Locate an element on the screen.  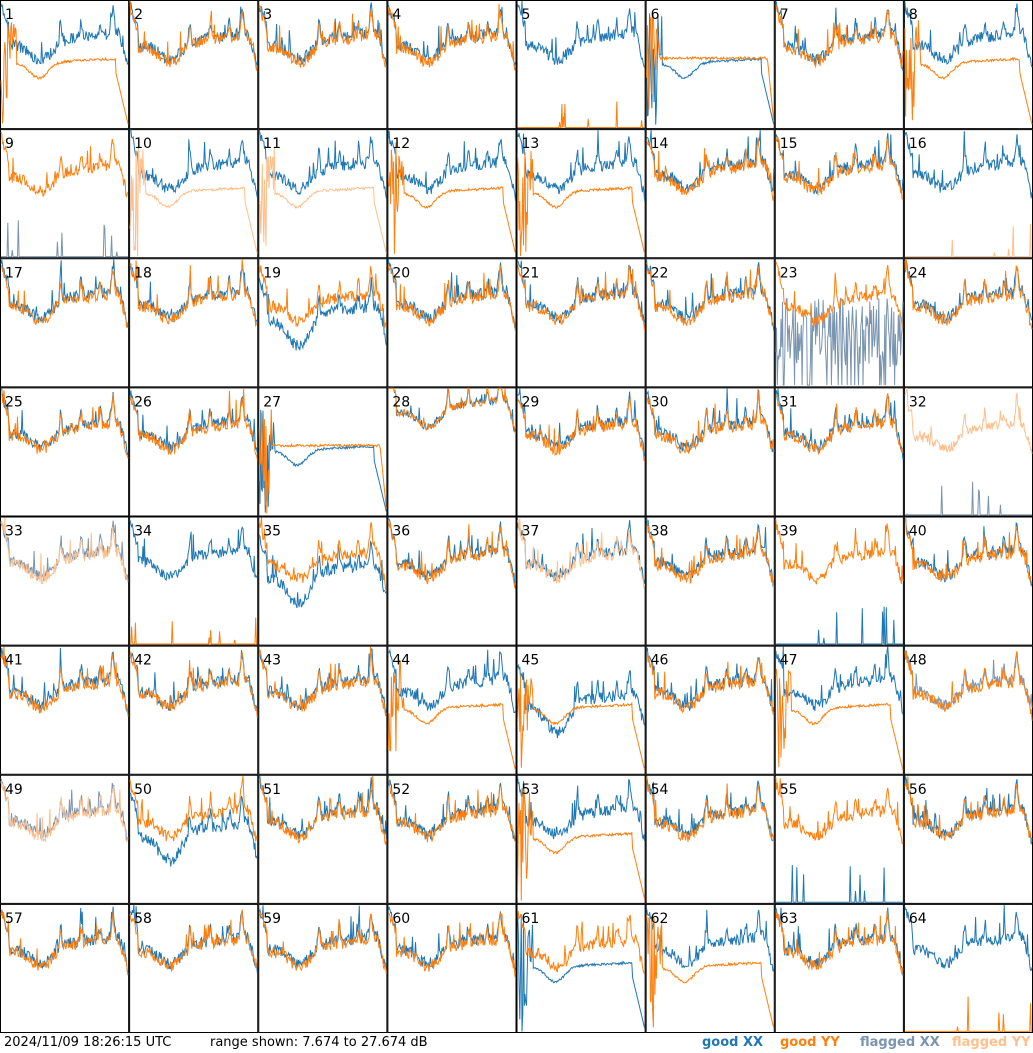
panel-14: 14 is located at coordinates (710, 194).